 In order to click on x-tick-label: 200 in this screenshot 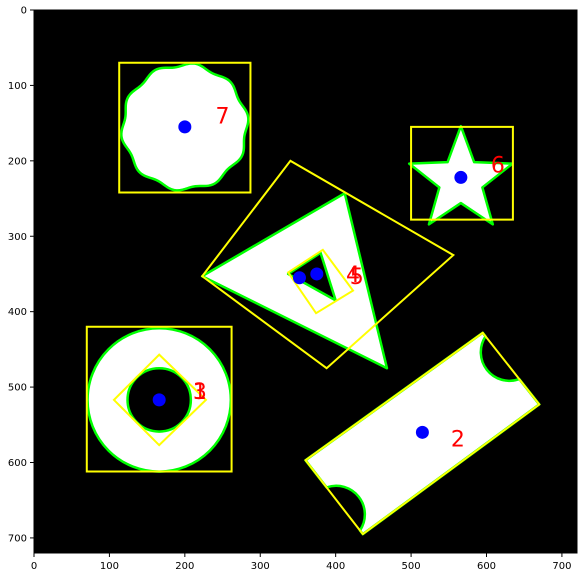, I will do `click(184, 566)`.